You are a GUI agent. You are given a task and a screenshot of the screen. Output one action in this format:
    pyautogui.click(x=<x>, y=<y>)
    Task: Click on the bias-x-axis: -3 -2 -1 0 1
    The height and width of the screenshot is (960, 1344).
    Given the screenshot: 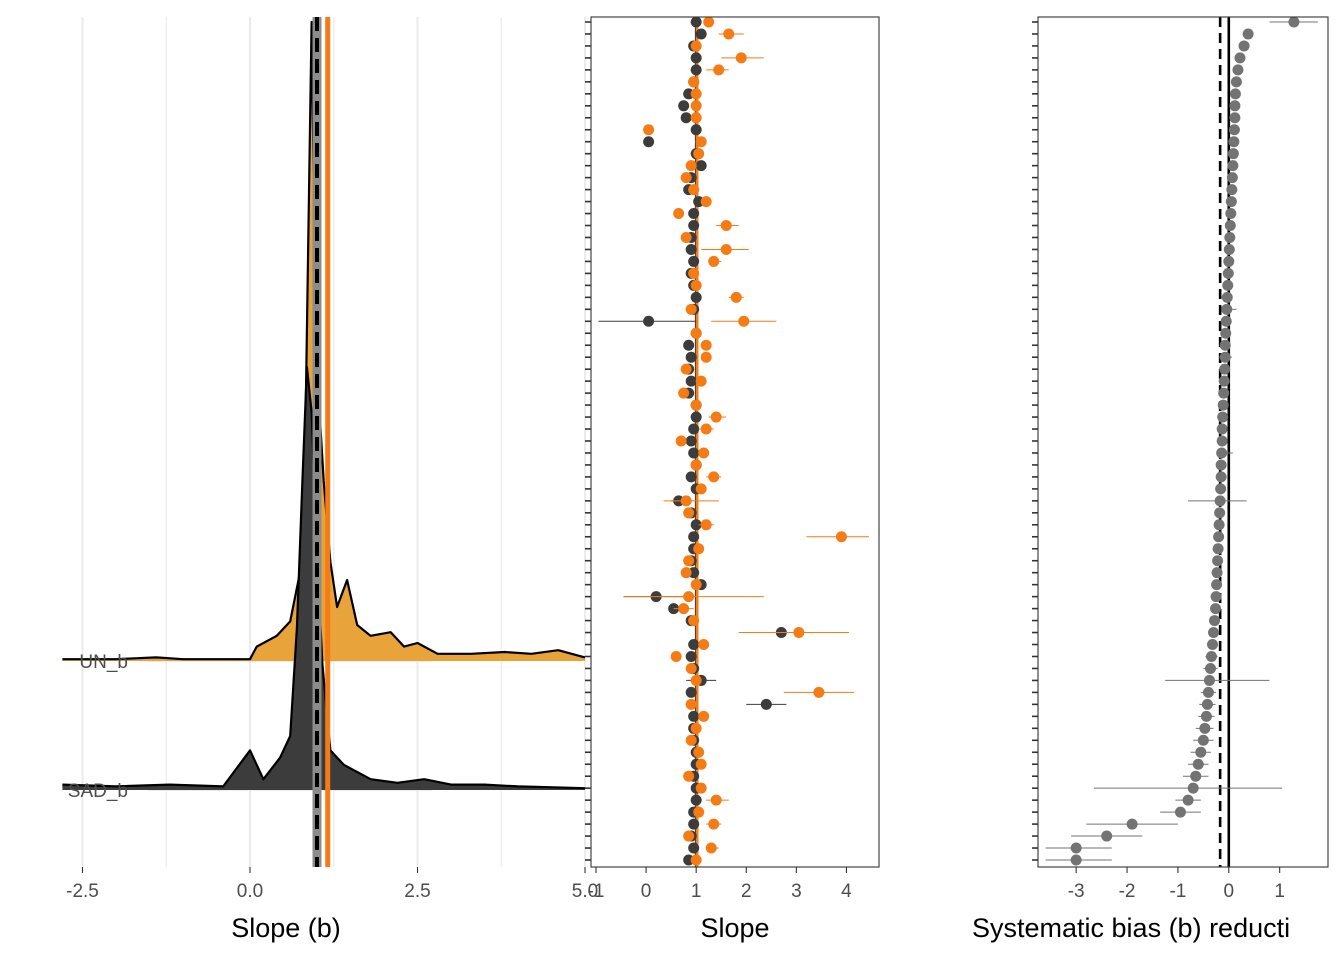 What is the action you would take?
    pyautogui.click(x=1176, y=884)
    